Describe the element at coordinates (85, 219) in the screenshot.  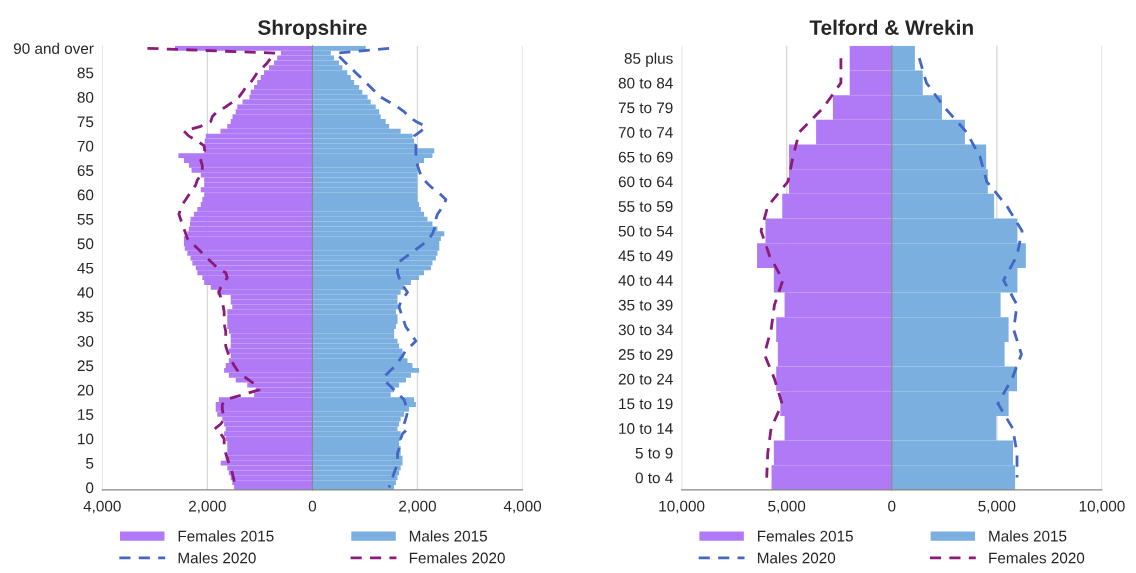
I see `y-tick-label: 55` at that location.